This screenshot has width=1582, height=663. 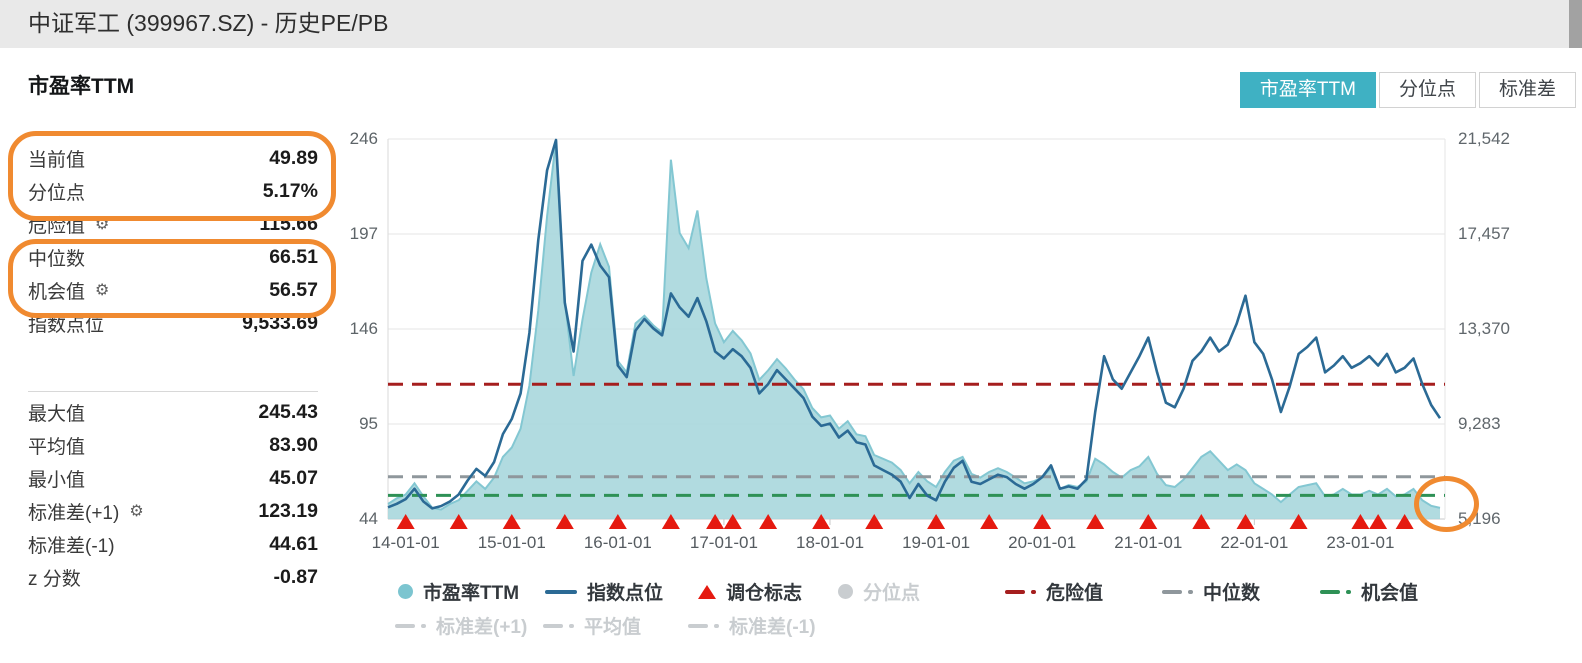 I want to click on title-bar: 中证军工 (399967.SZ) - 历史PE/PB, so click(x=791, y=24).